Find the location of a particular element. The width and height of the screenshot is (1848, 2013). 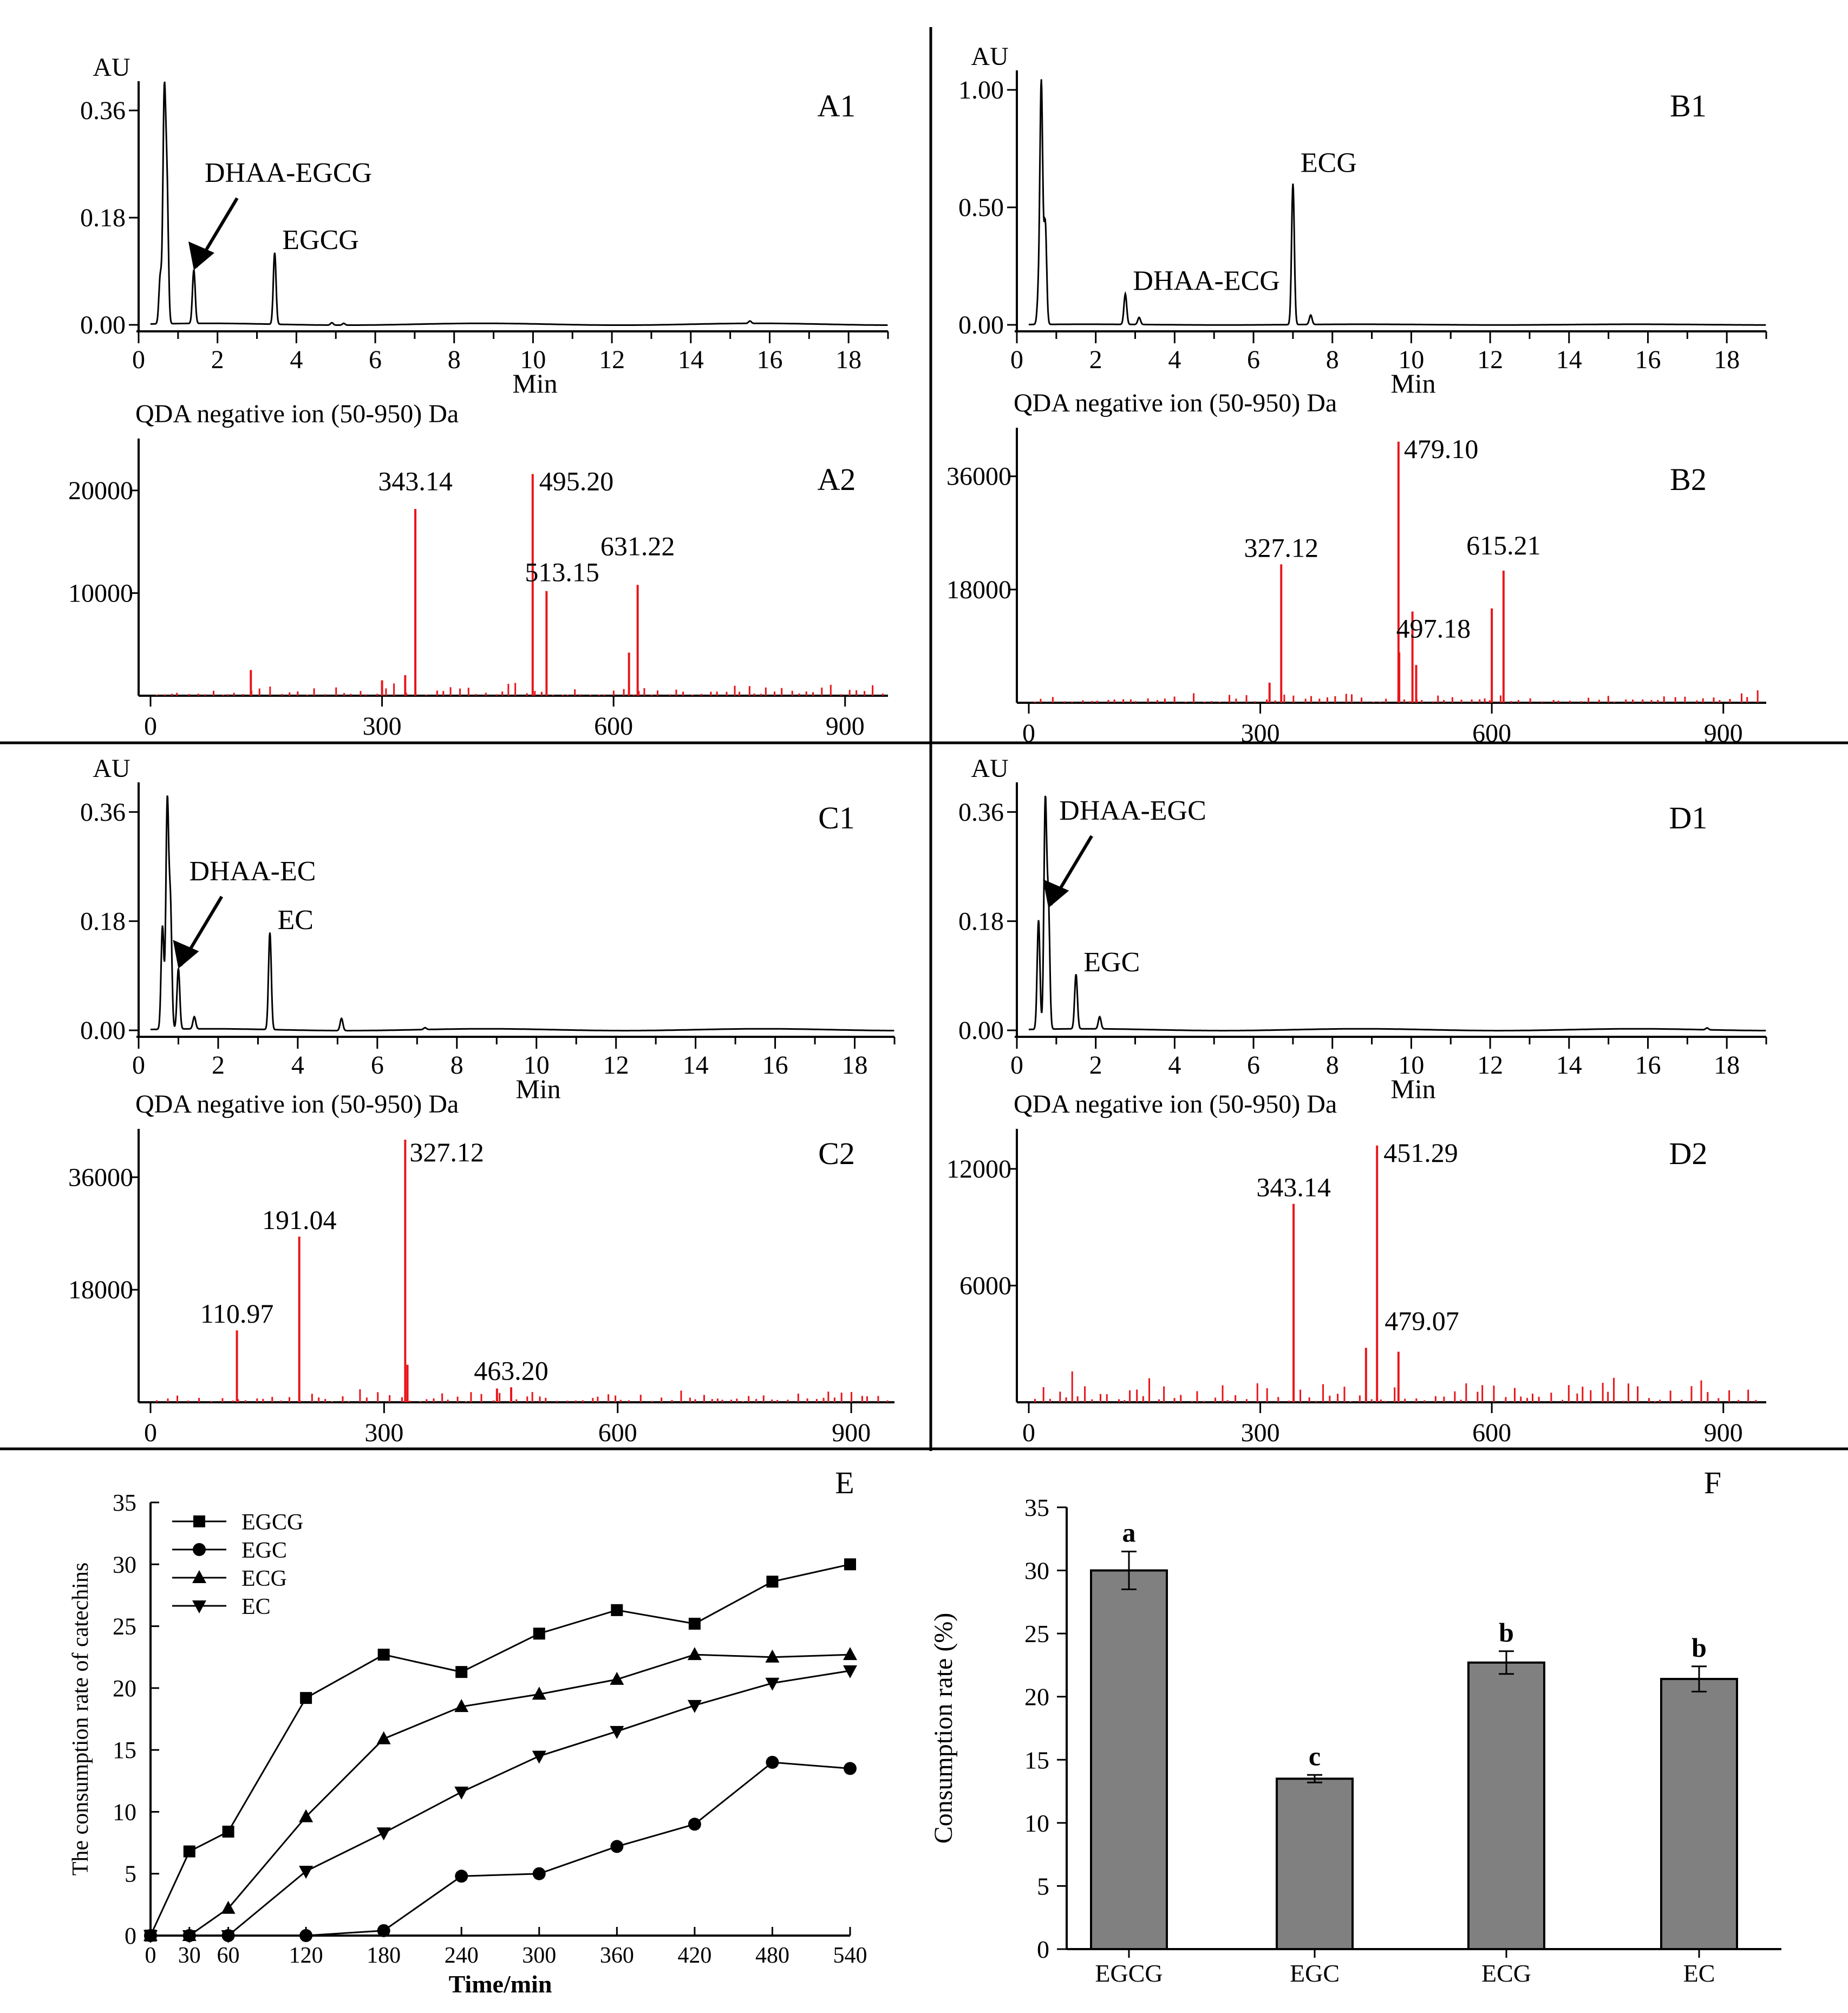

y-tick-label: 0.18 is located at coordinates (981, 921).